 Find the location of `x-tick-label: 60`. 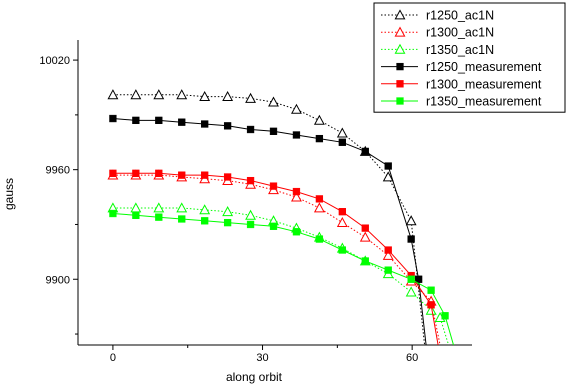

x-tick-label: 60 is located at coordinates (412, 358).